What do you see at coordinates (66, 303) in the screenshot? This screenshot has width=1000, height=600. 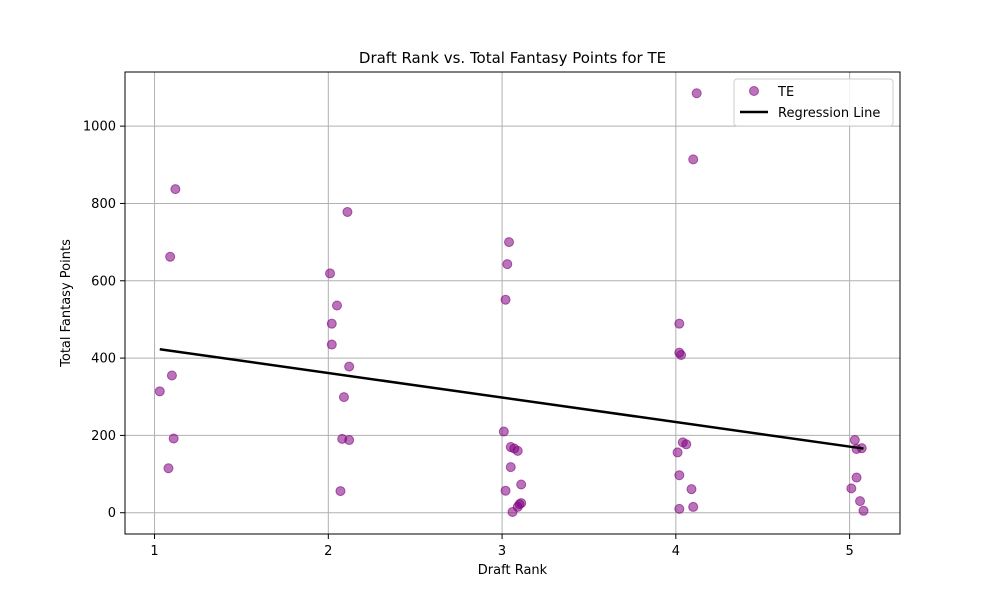 I see `y-axis-label: Total Fantasy Points` at bounding box center [66, 303].